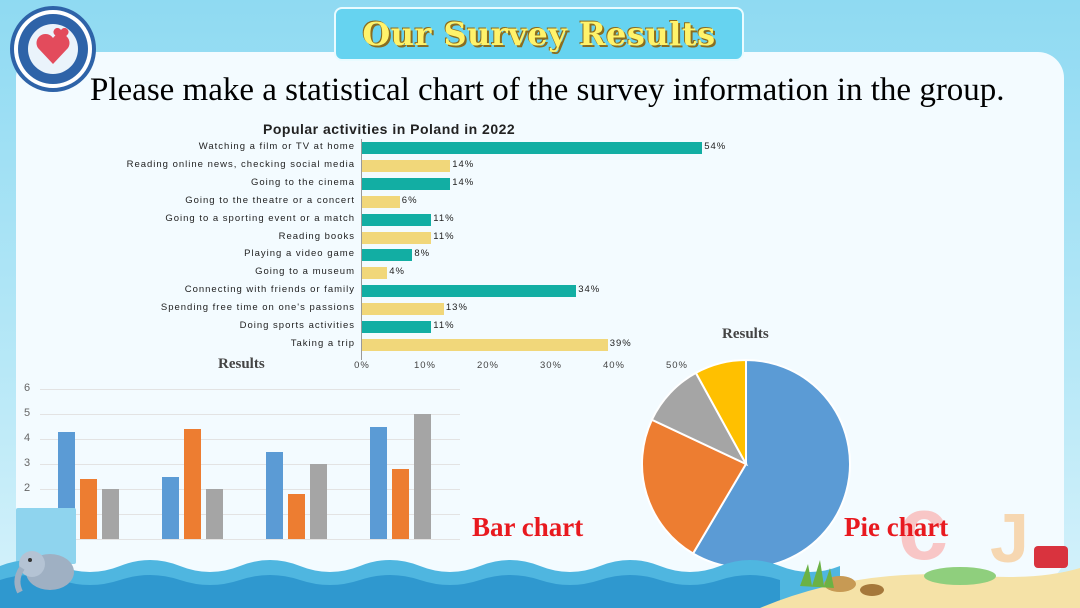 This screenshot has width=1080, height=608. Describe the element at coordinates (305, 272) in the screenshot. I see `category-label: Going to a museum` at that location.